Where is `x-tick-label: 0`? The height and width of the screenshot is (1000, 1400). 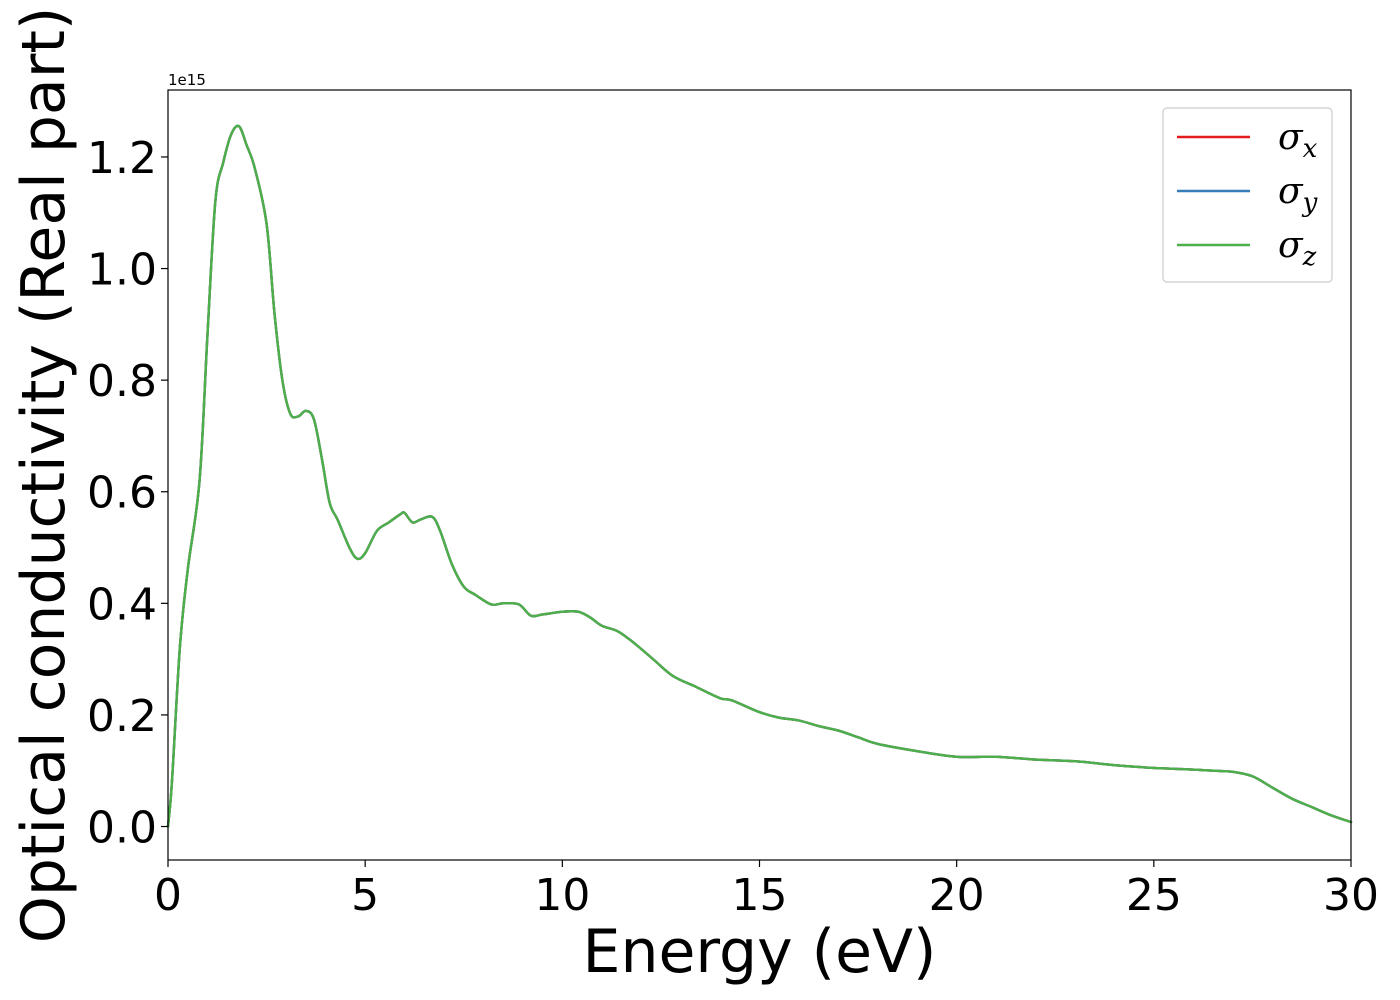
x-tick-label: 0 is located at coordinates (168, 895).